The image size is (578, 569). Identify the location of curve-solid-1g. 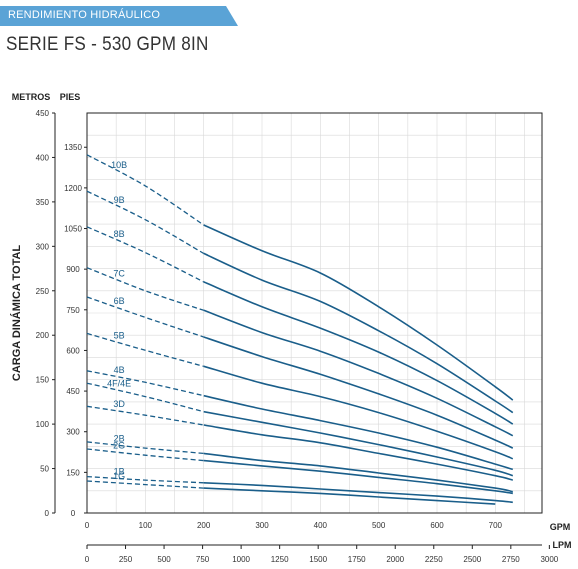
(349, 496).